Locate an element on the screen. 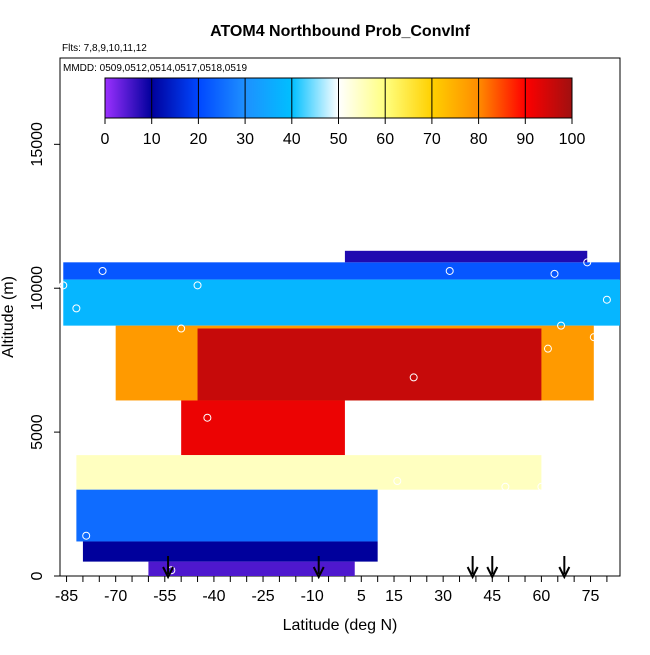 This screenshot has width=650, height=655. y-tick-label: 0 is located at coordinates (37, 575).